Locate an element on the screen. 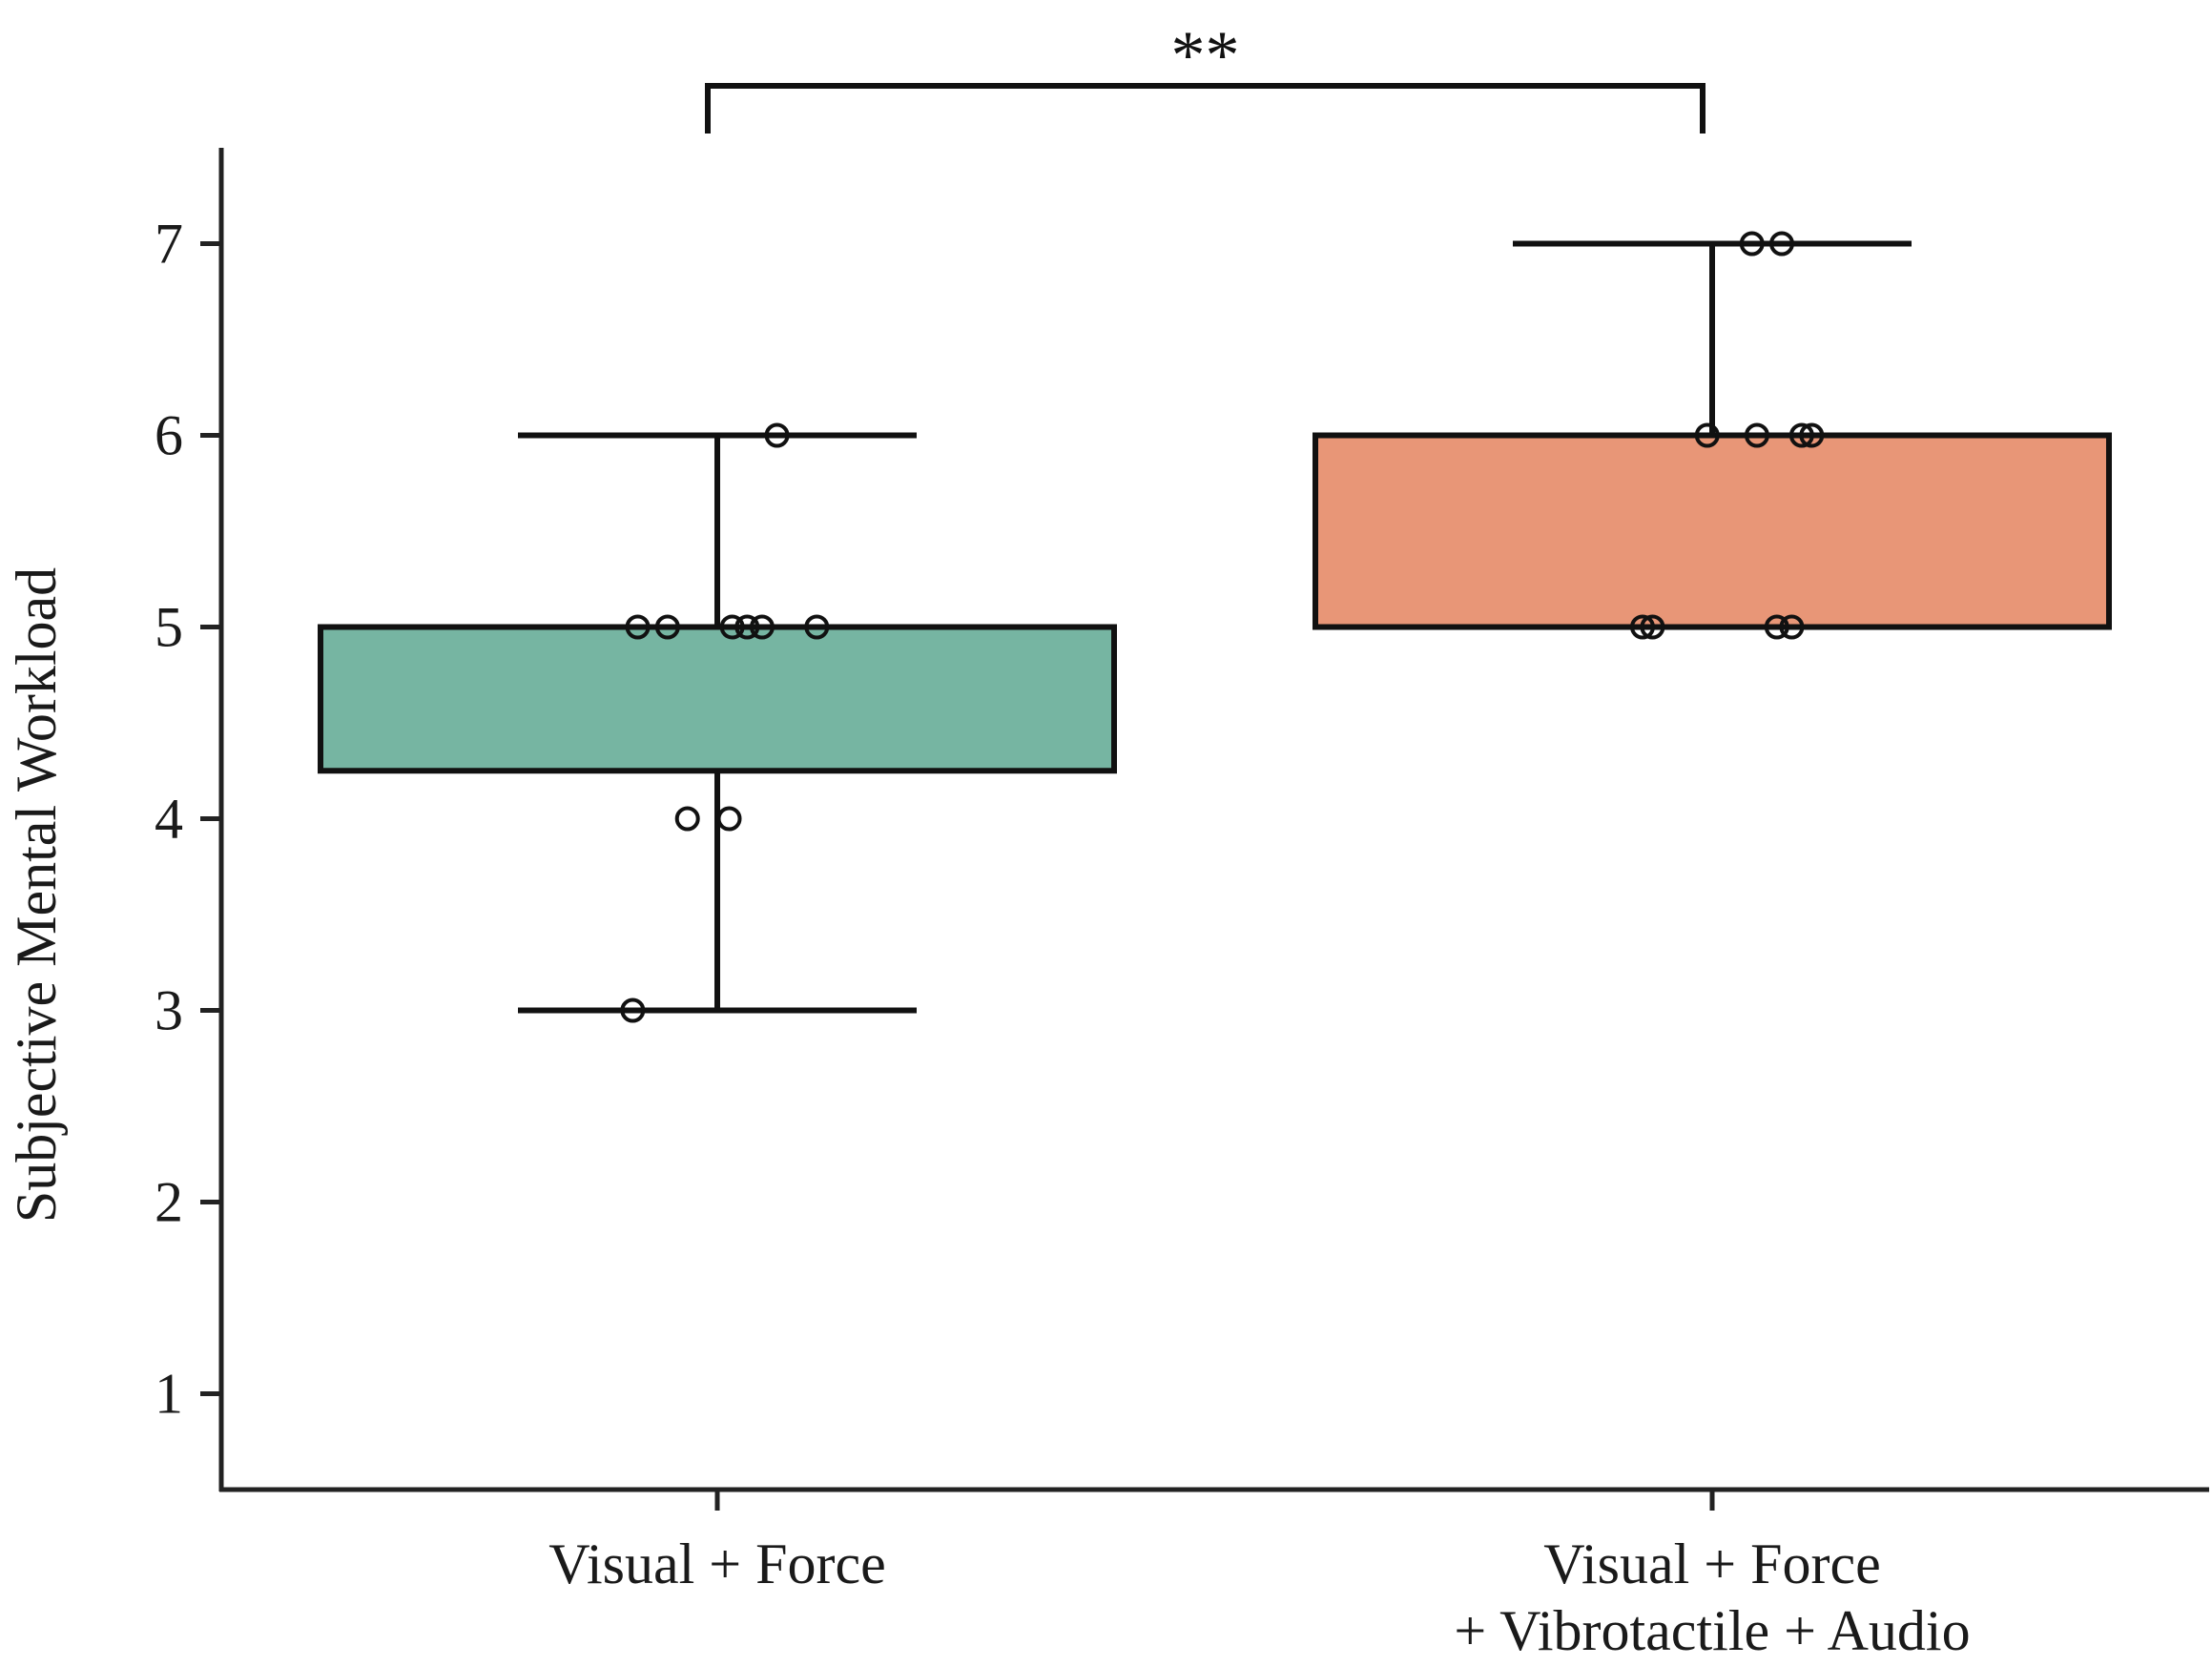  y-tick-label: 1 is located at coordinates (169, 1394).